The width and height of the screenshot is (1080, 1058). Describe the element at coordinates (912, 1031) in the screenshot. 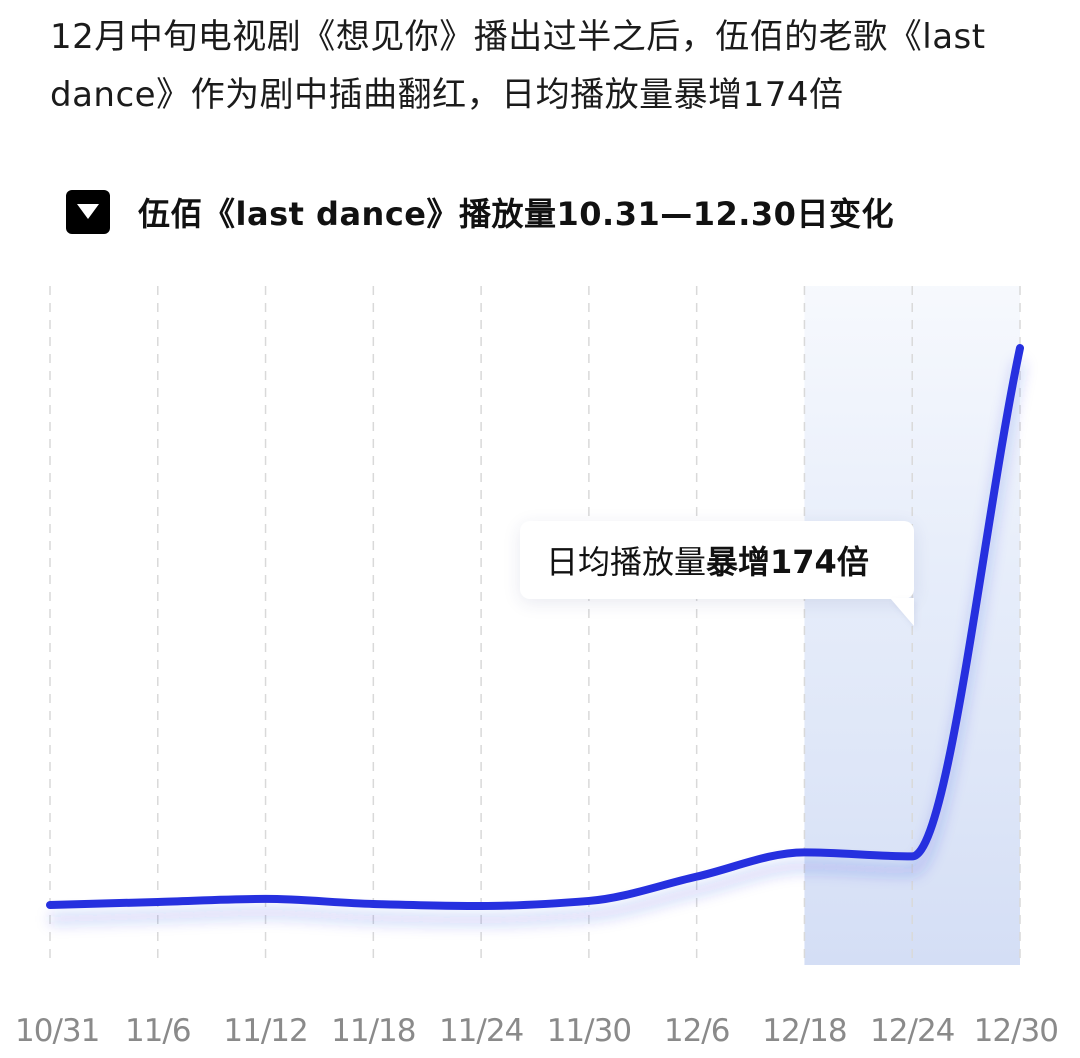

I see `x-tick-label: 12/24` at that location.